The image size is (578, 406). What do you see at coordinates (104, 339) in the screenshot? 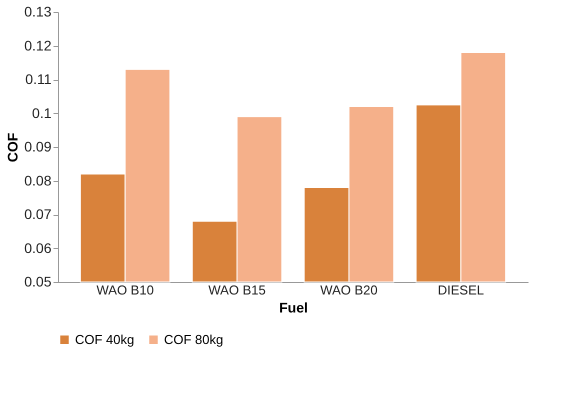
I see `legend-label: COF 40kg` at bounding box center [104, 339].